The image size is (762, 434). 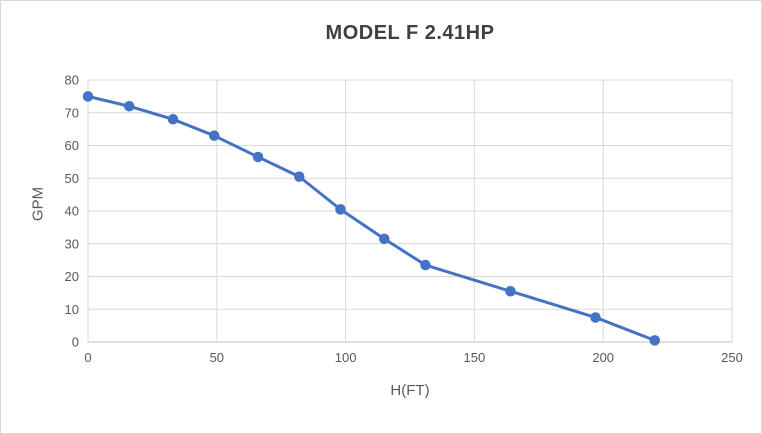 What do you see at coordinates (72, 112) in the screenshot?
I see `y-tick-label: 70` at bounding box center [72, 112].